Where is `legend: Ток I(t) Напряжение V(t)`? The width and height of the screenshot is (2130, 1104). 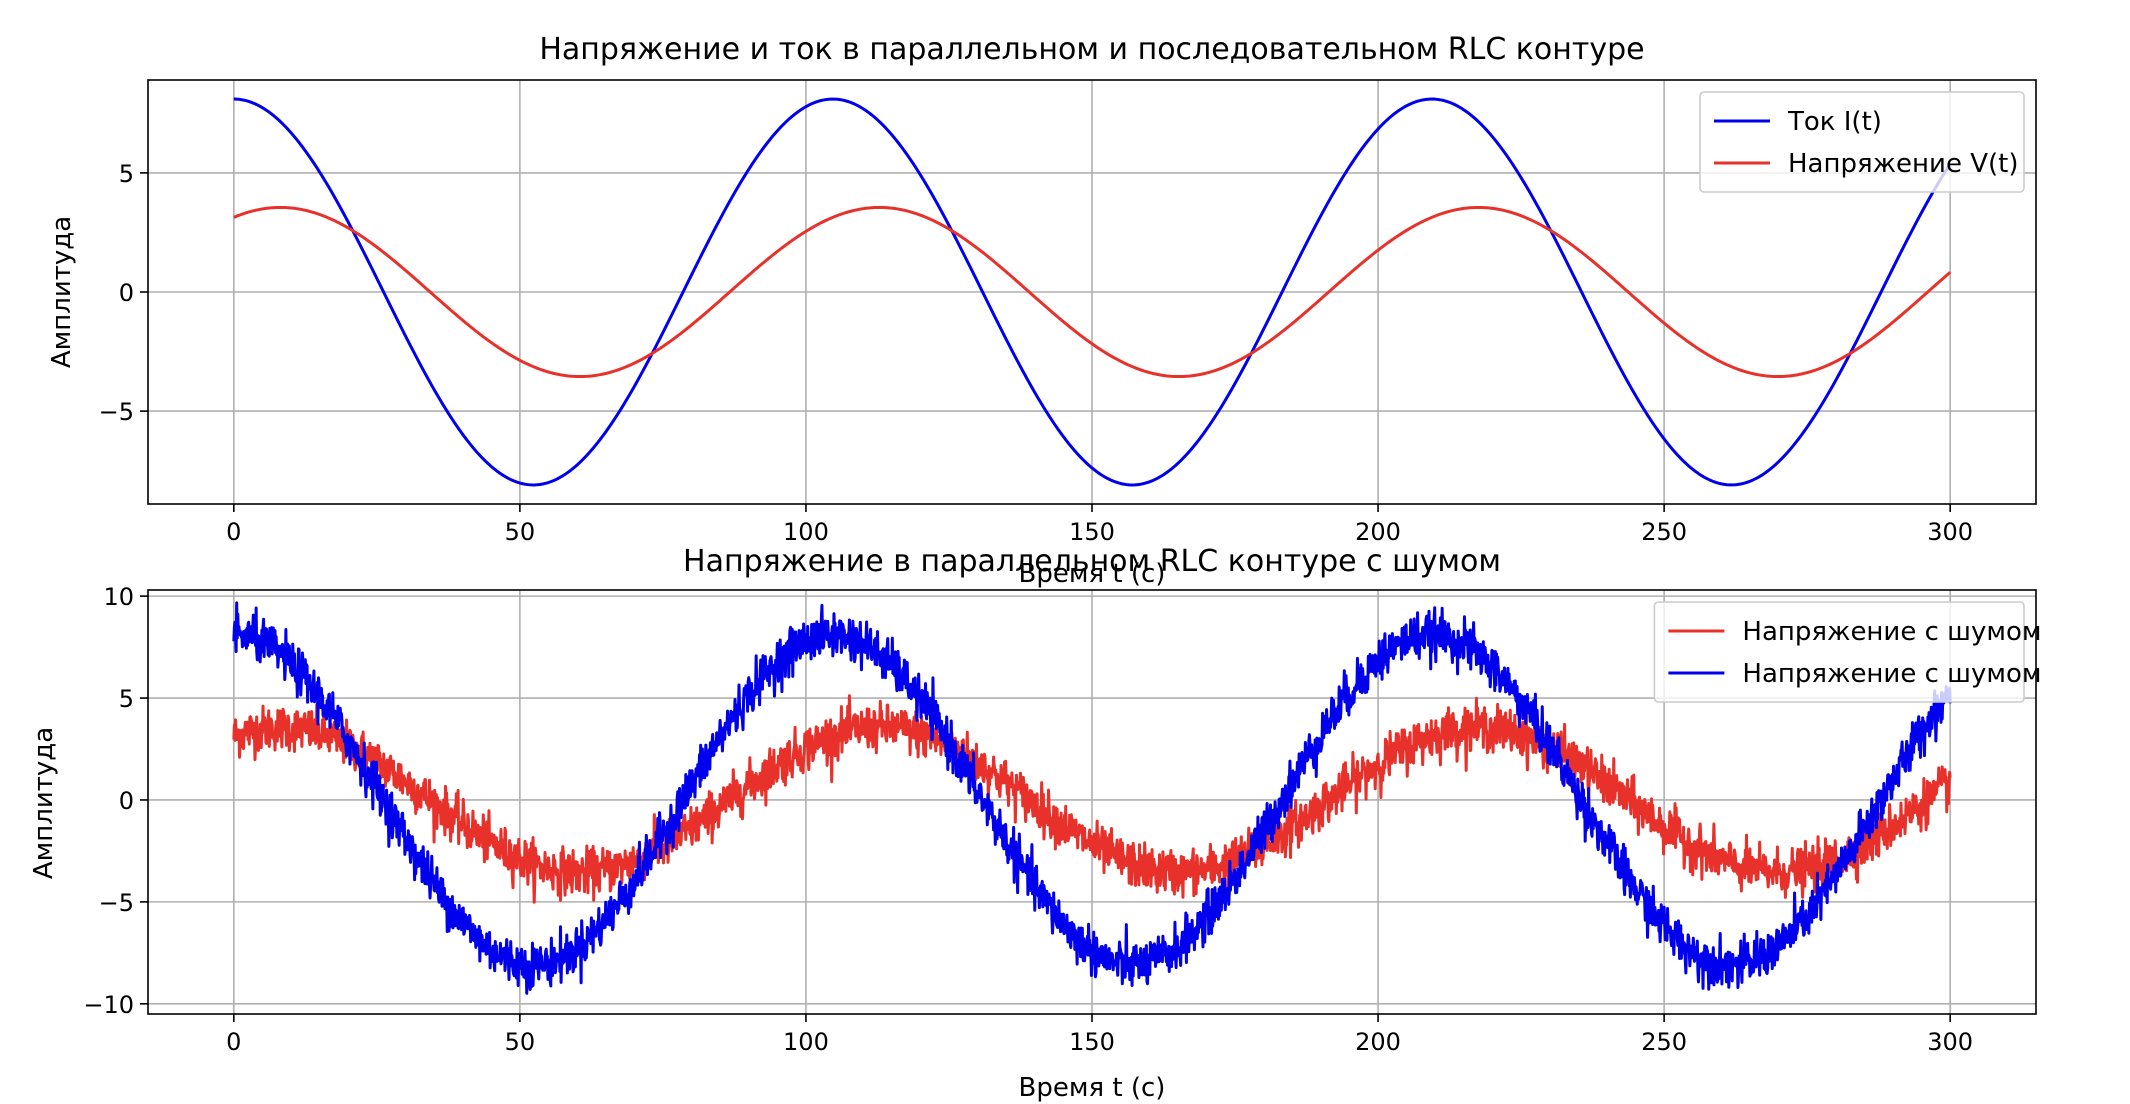
legend: Ток I(t) Напряжение V(t) is located at coordinates (1862, 142).